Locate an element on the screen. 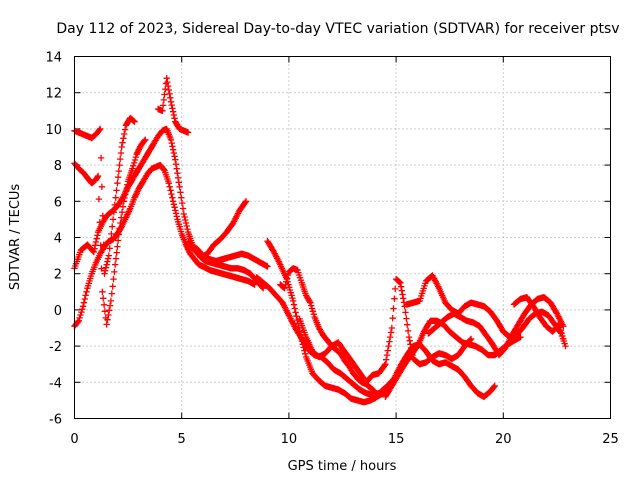 This screenshot has height=480, width=640. y-tick-label: 8 is located at coordinates (58, 166).